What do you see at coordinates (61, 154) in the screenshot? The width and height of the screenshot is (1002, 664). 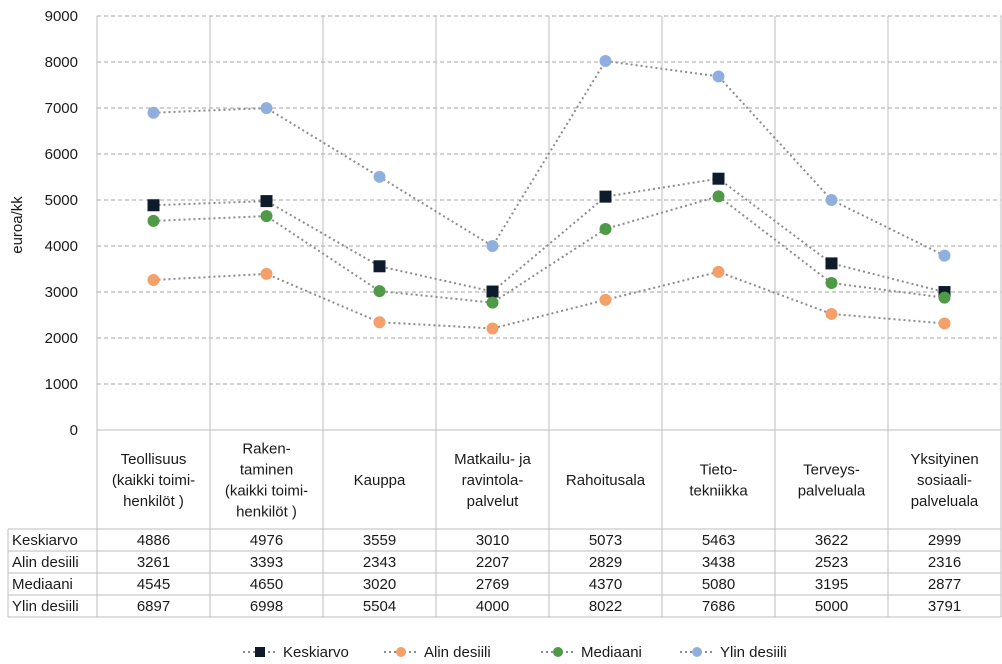 I see `y-tick-label: 6000` at bounding box center [61, 154].